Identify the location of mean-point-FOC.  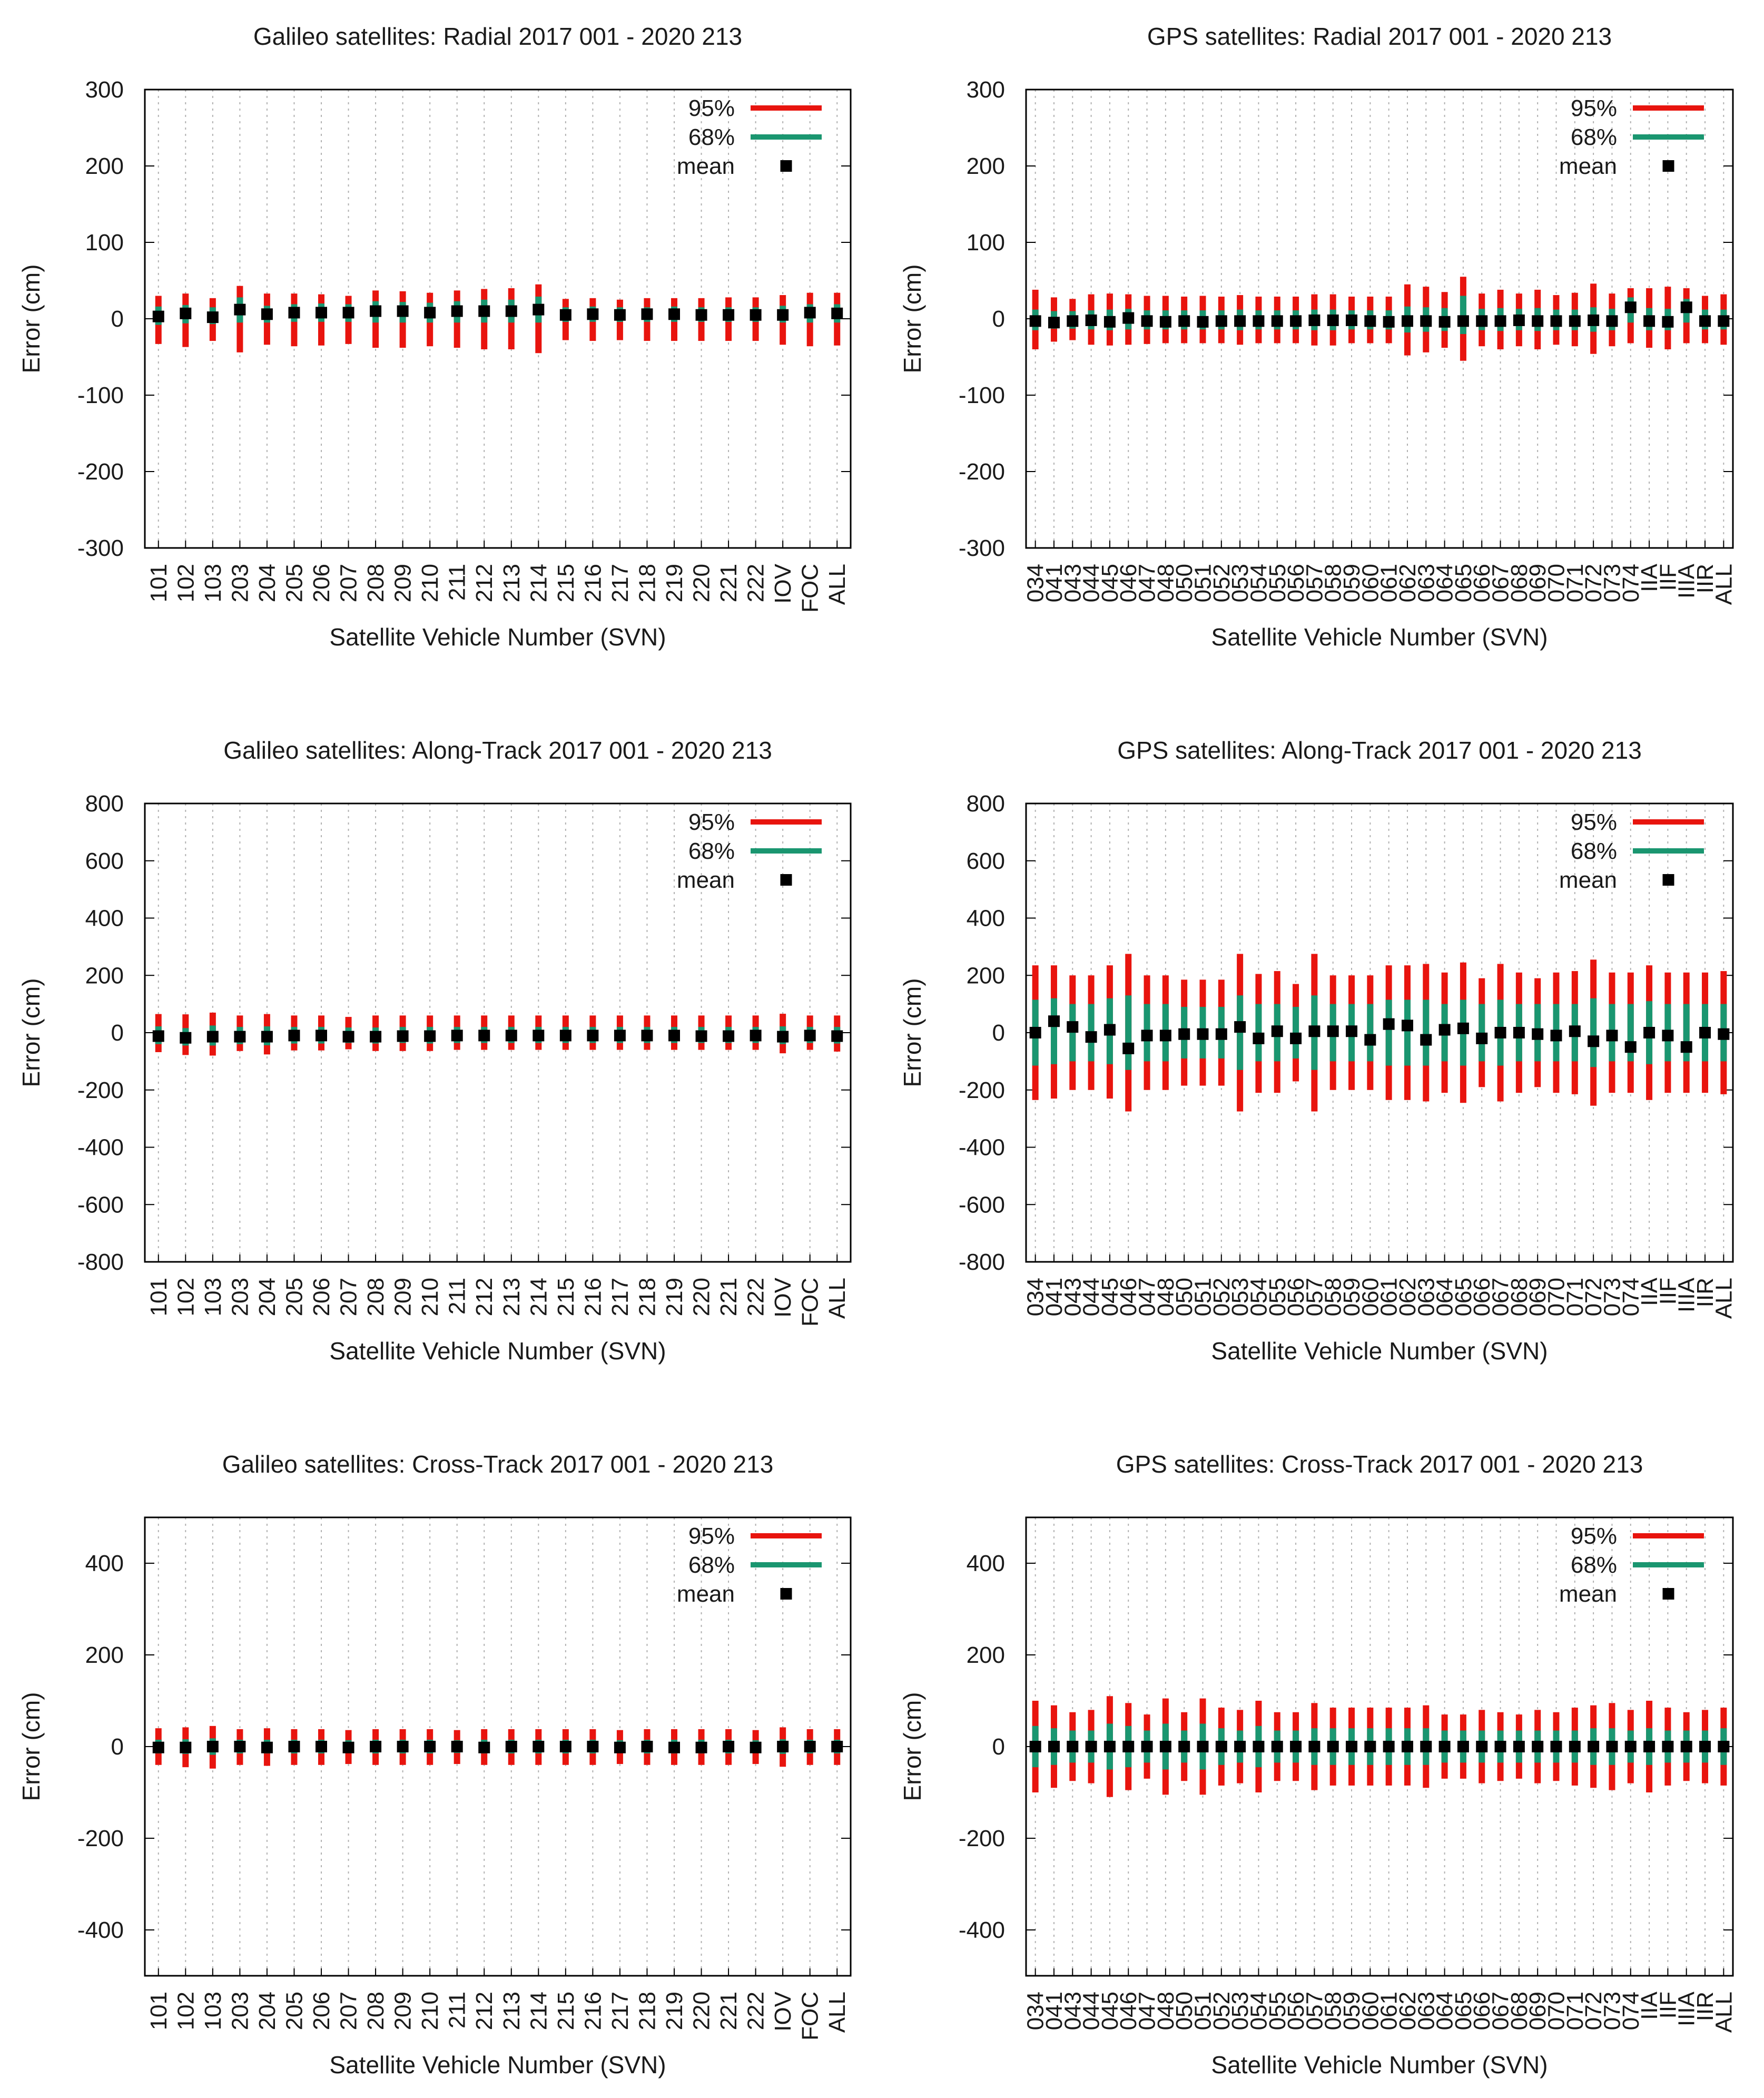
(810, 313).